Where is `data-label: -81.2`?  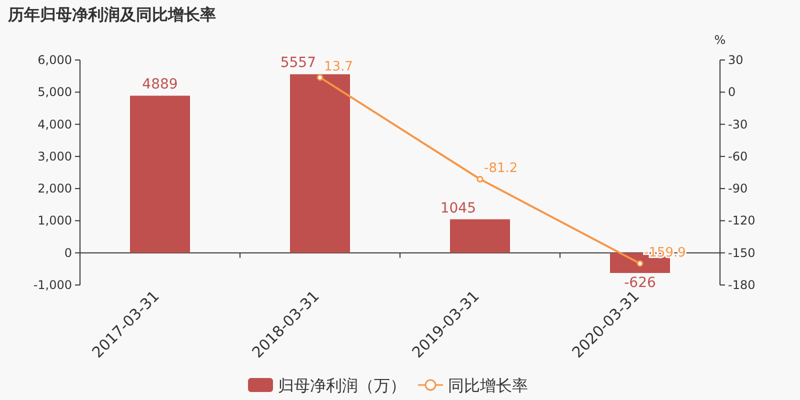
data-label: -81.2 is located at coordinates (501, 168).